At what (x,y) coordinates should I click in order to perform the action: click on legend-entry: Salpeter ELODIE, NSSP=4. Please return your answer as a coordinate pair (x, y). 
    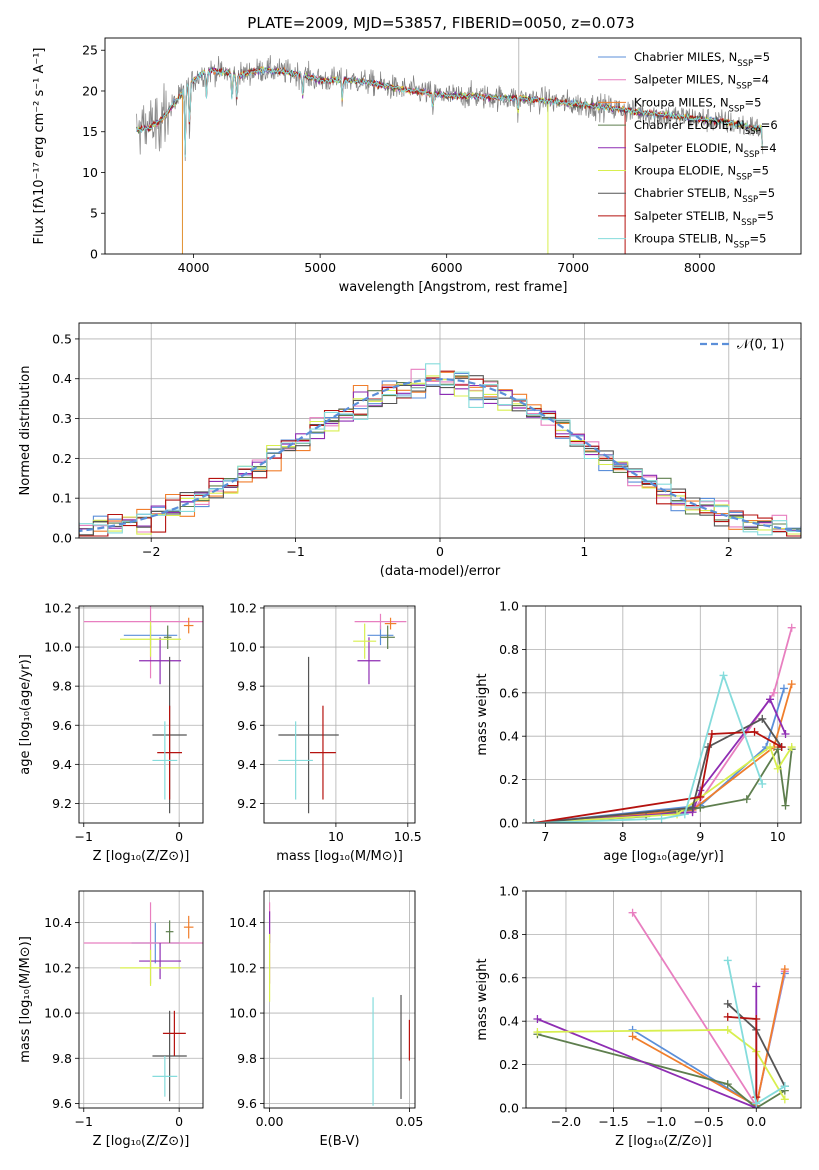
    Looking at the image, I should click on (705, 150).